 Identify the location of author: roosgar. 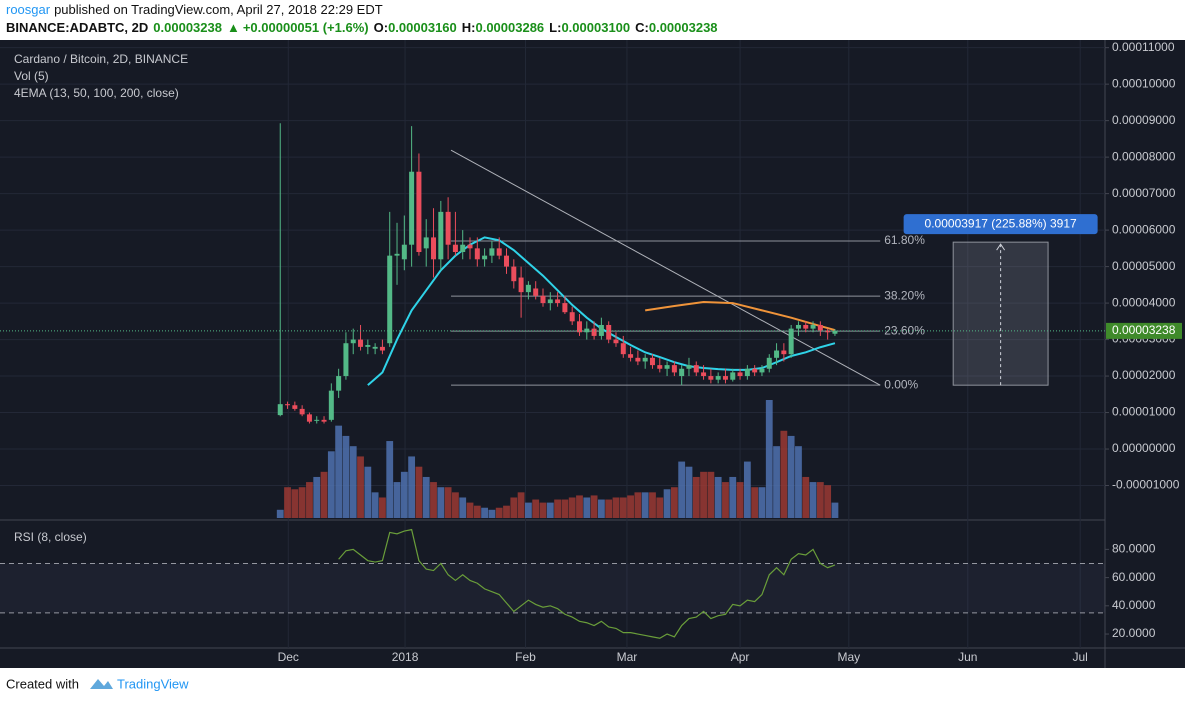
(28, 9).